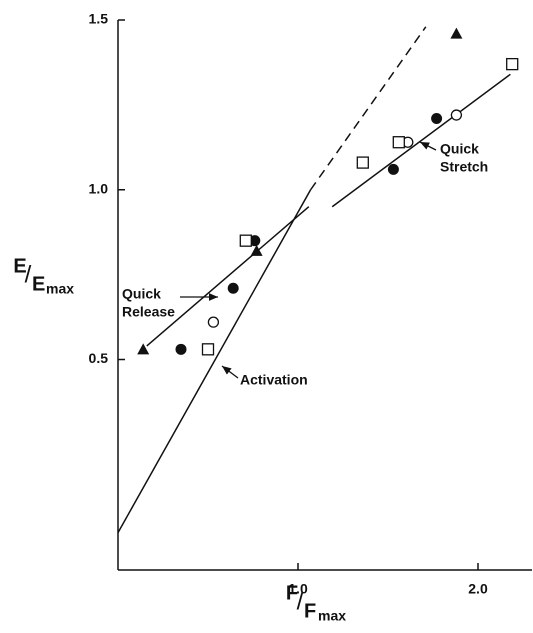 The height and width of the screenshot is (633, 533). I want to click on y-tick-label: 1.5, so click(99, 19).